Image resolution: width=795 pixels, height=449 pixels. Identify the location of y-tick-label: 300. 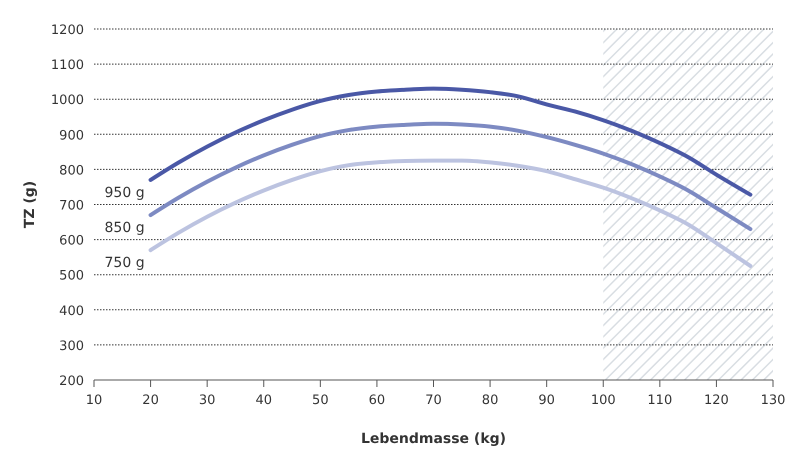
(71, 346).